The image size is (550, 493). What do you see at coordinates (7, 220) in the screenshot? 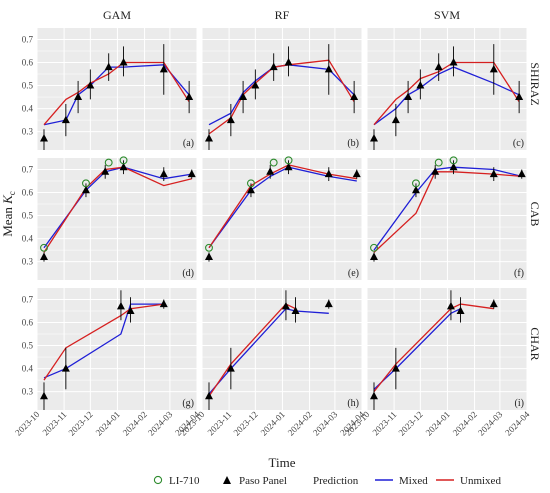
I see `y-axis-label-main: Mean` at bounding box center [7, 220].